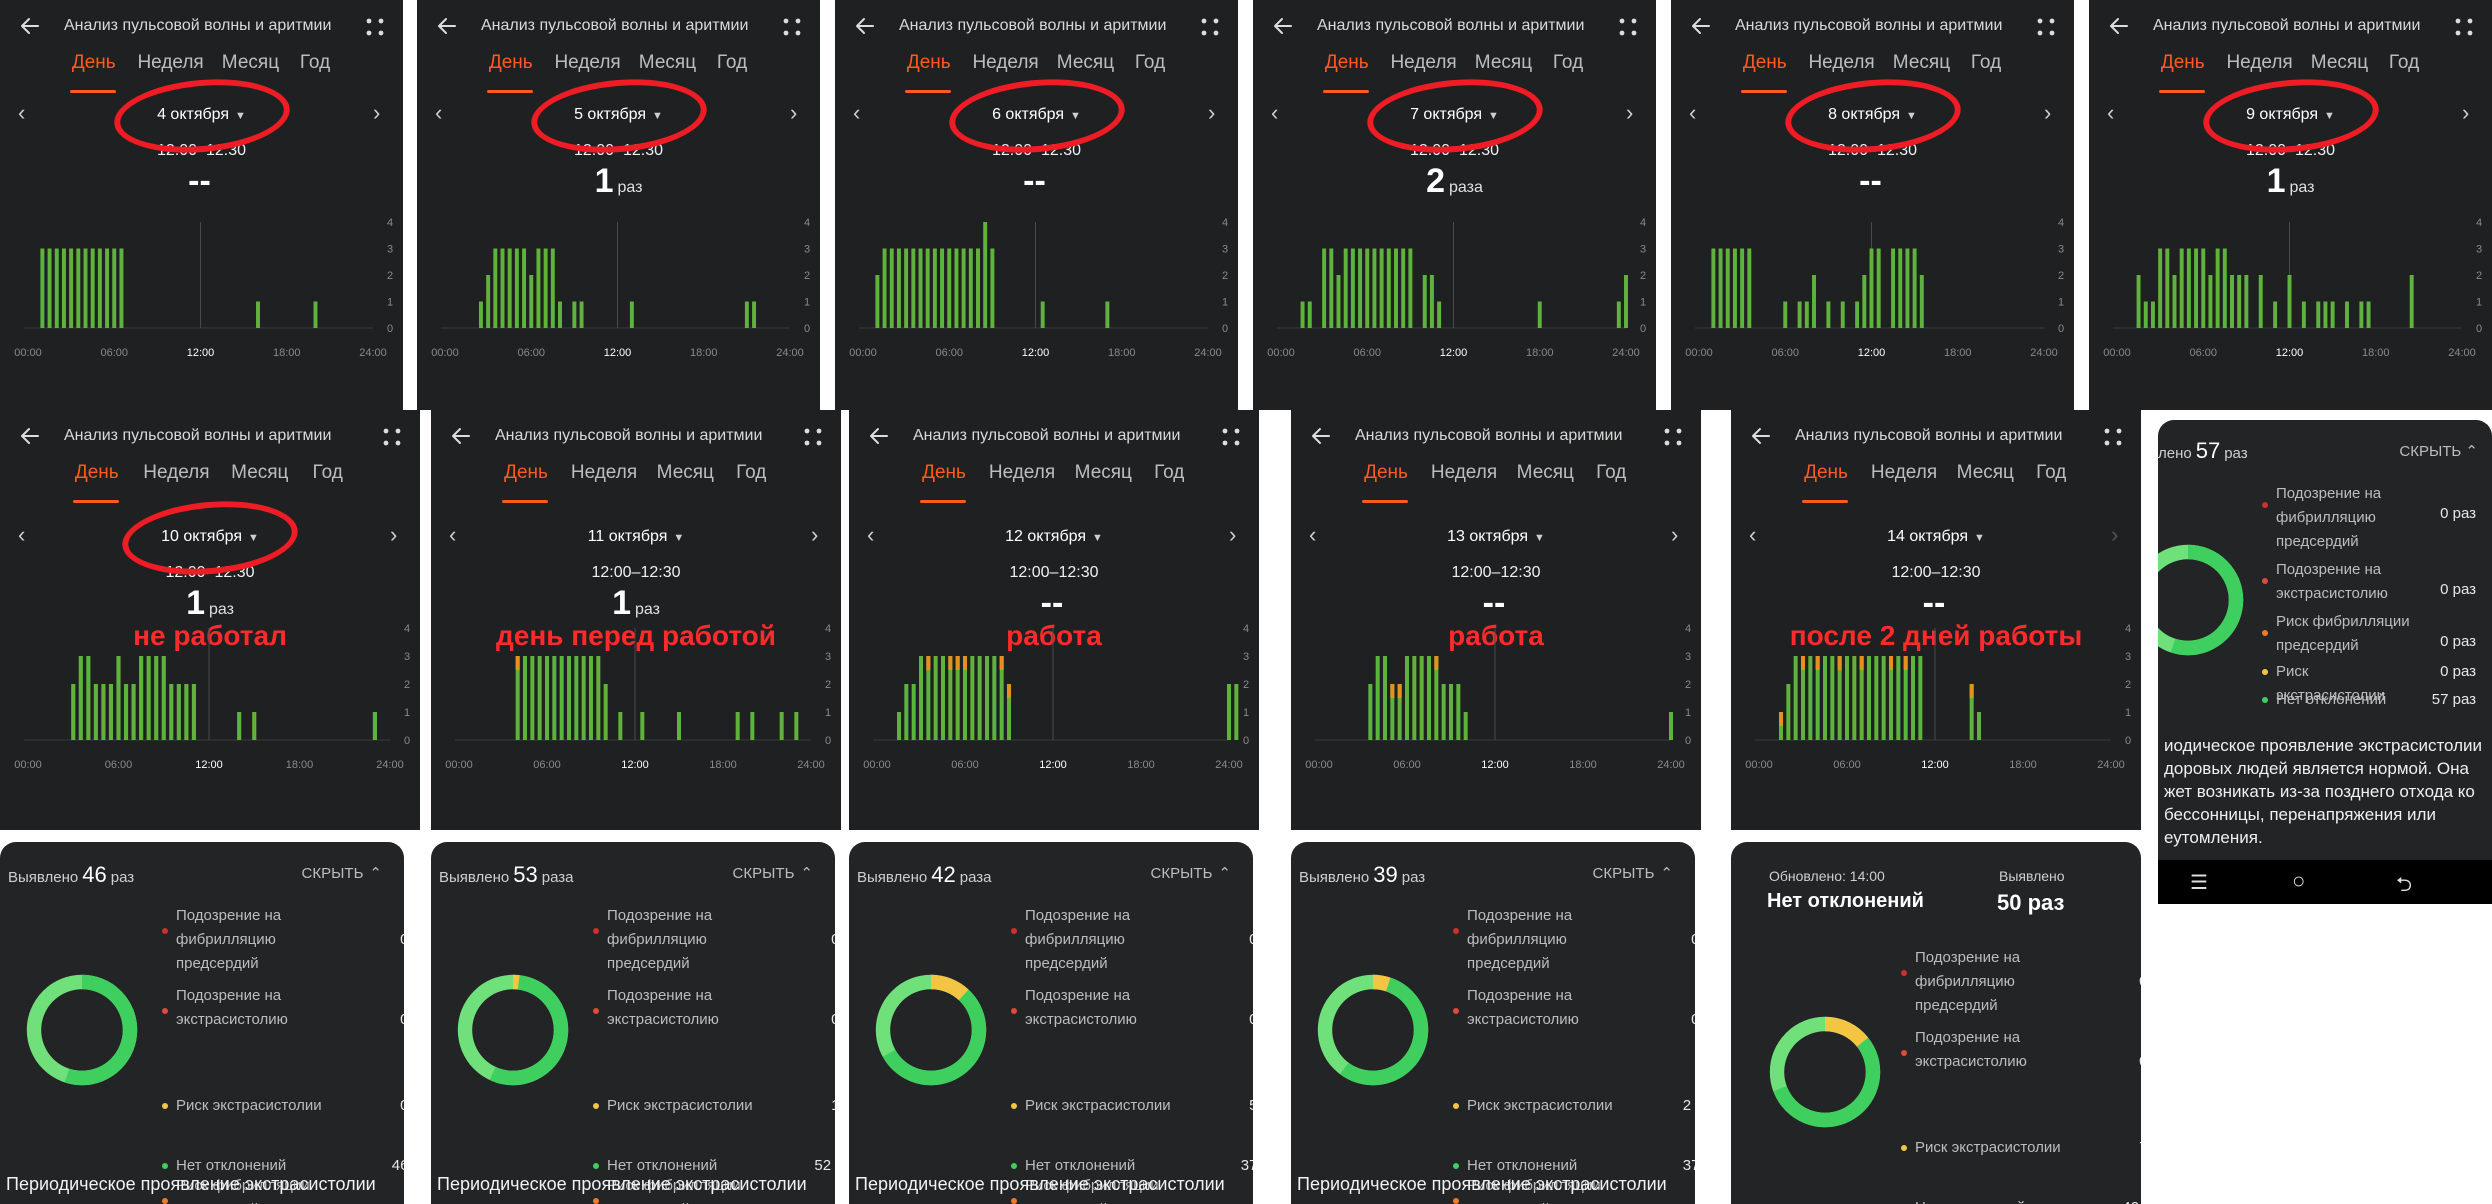 The image size is (2492, 1204). I want to click on date-selector: 8 октября ▼, so click(1872, 115).